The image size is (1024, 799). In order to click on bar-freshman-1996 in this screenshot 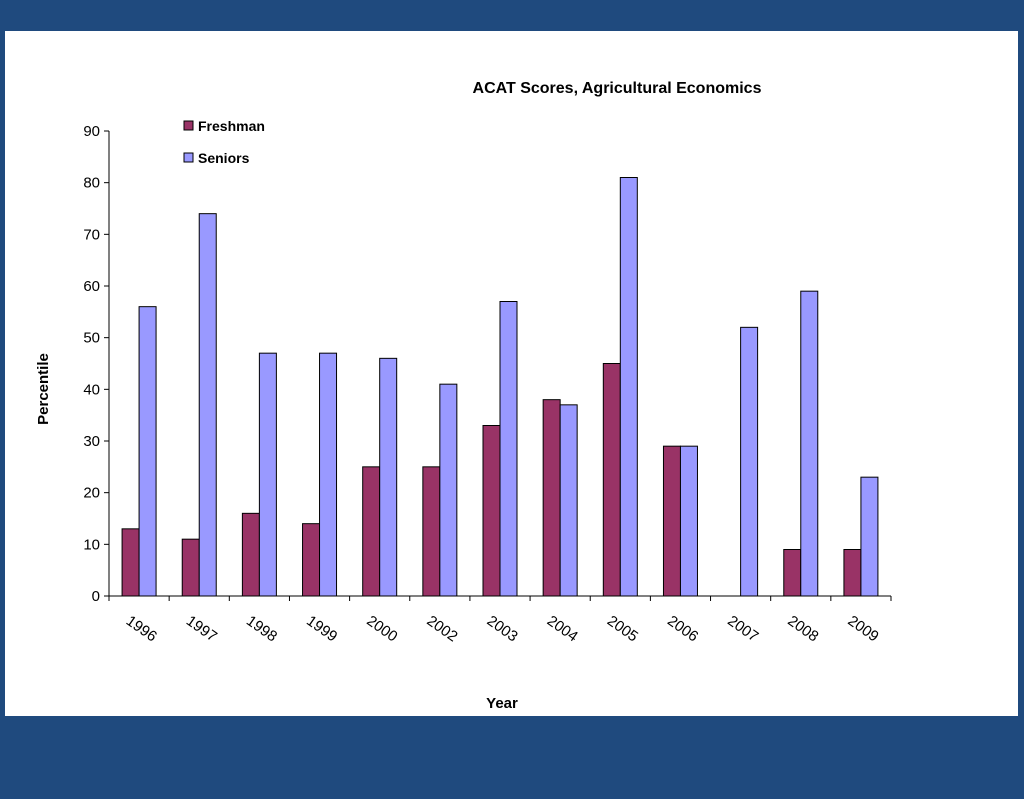, I will do `click(130, 562)`.